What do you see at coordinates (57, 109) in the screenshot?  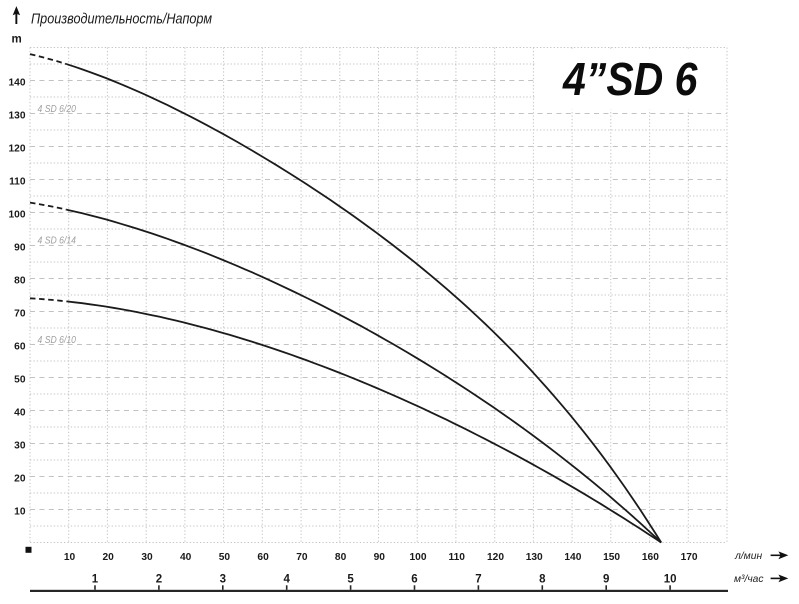 I see `svg-text: 4 SD 6/20` at bounding box center [57, 109].